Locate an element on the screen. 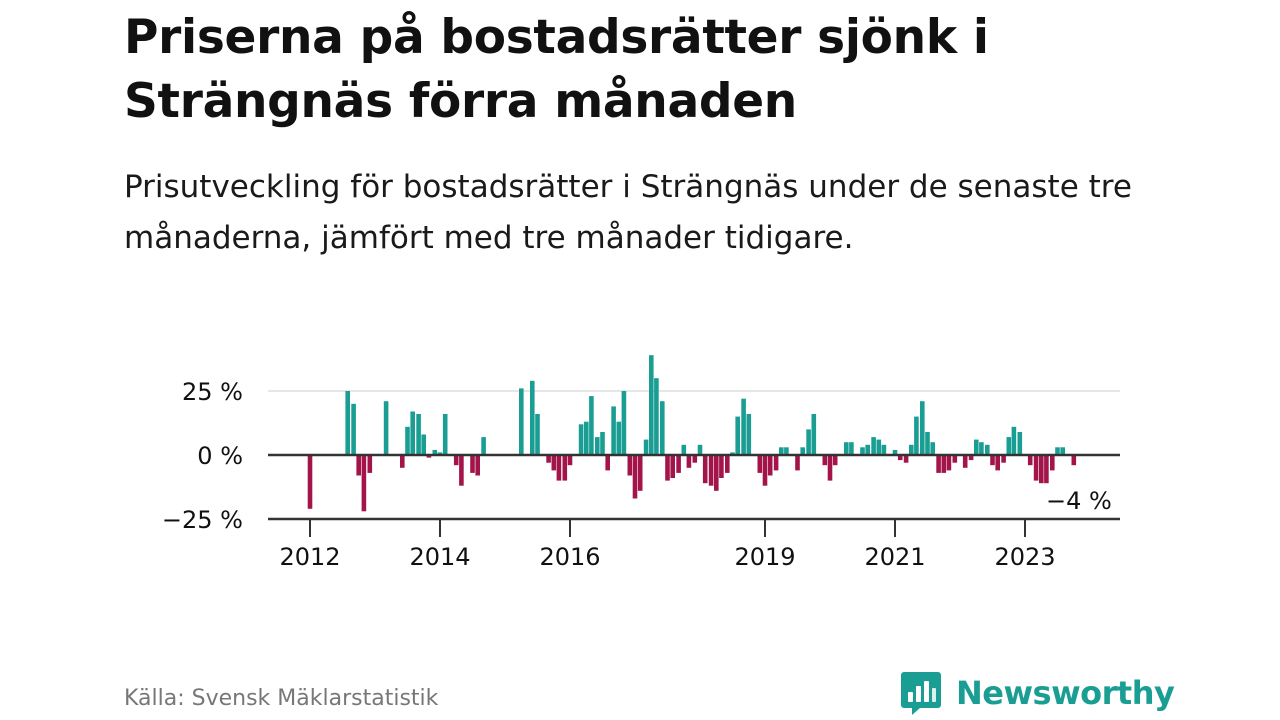  y-tick-label: −25 % is located at coordinates (202, 520).